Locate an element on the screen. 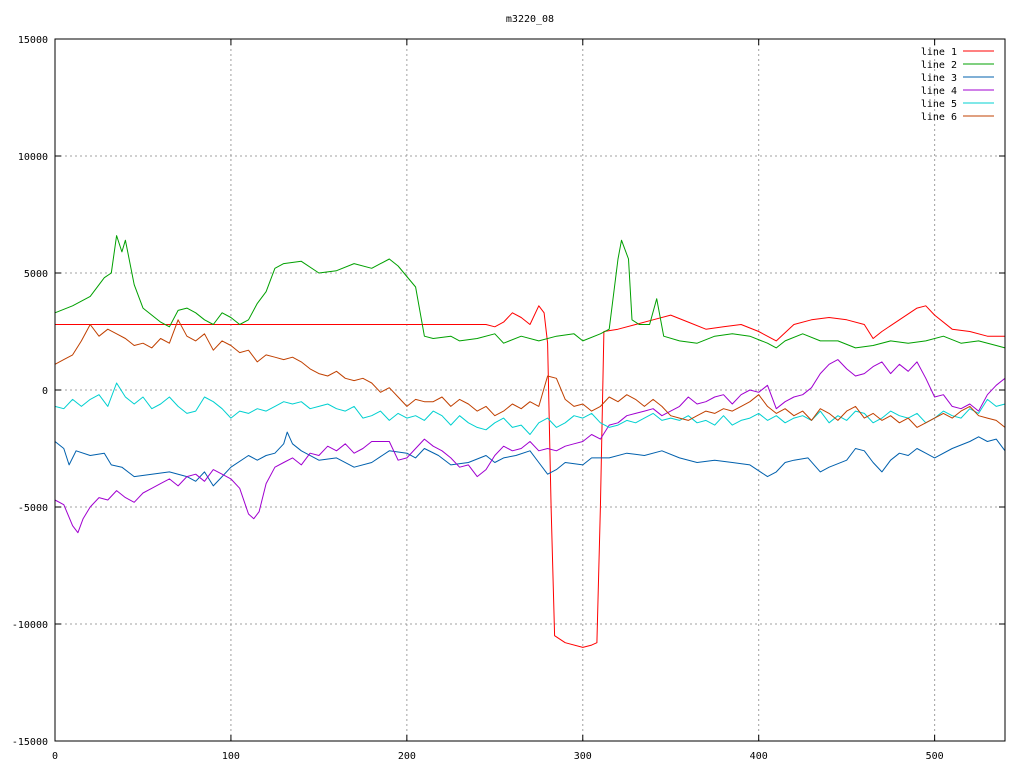  legend-label: line 2 is located at coordinates (939, 65).